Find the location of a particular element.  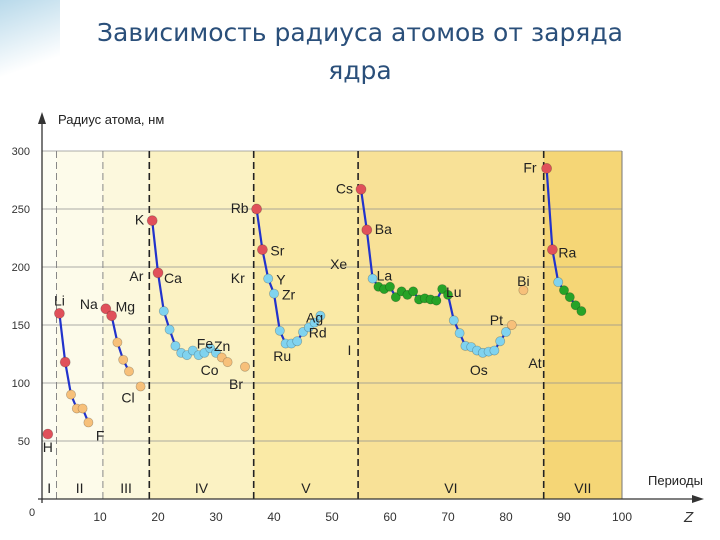

element-label: Fe is located at coordinates (205, 344).